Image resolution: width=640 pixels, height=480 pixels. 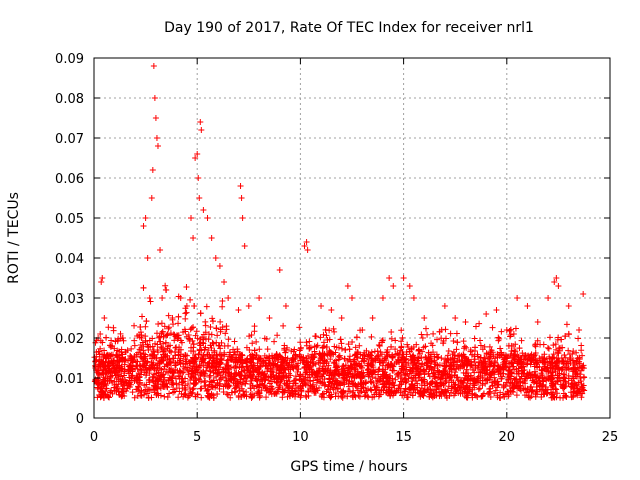 I want to click on x-axis-title: GPS time / hours, so click(x=348, y=467).